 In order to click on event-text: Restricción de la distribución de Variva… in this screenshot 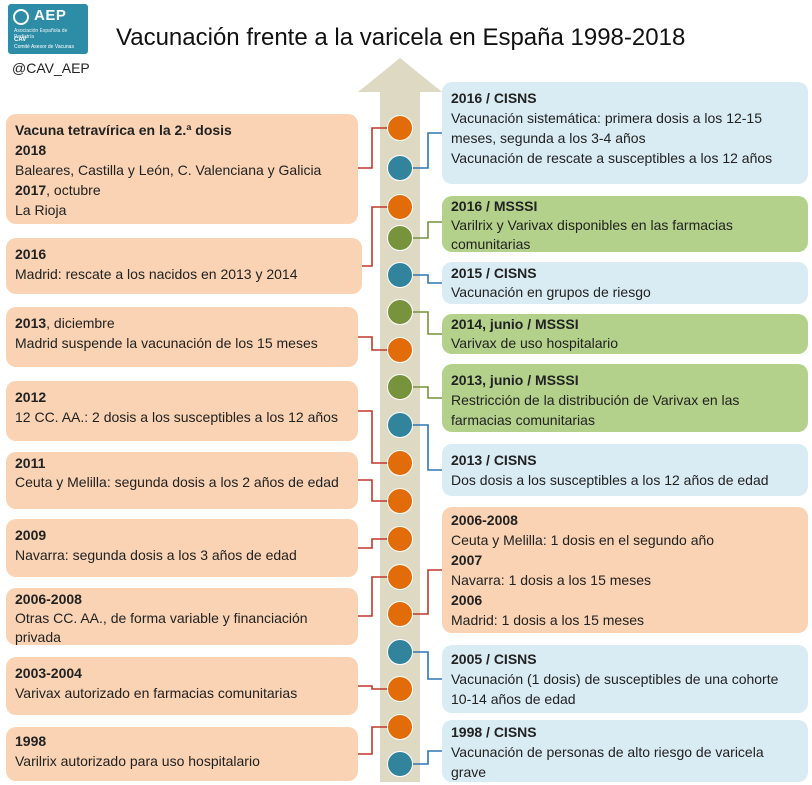, I will do `click(595, 410)`.